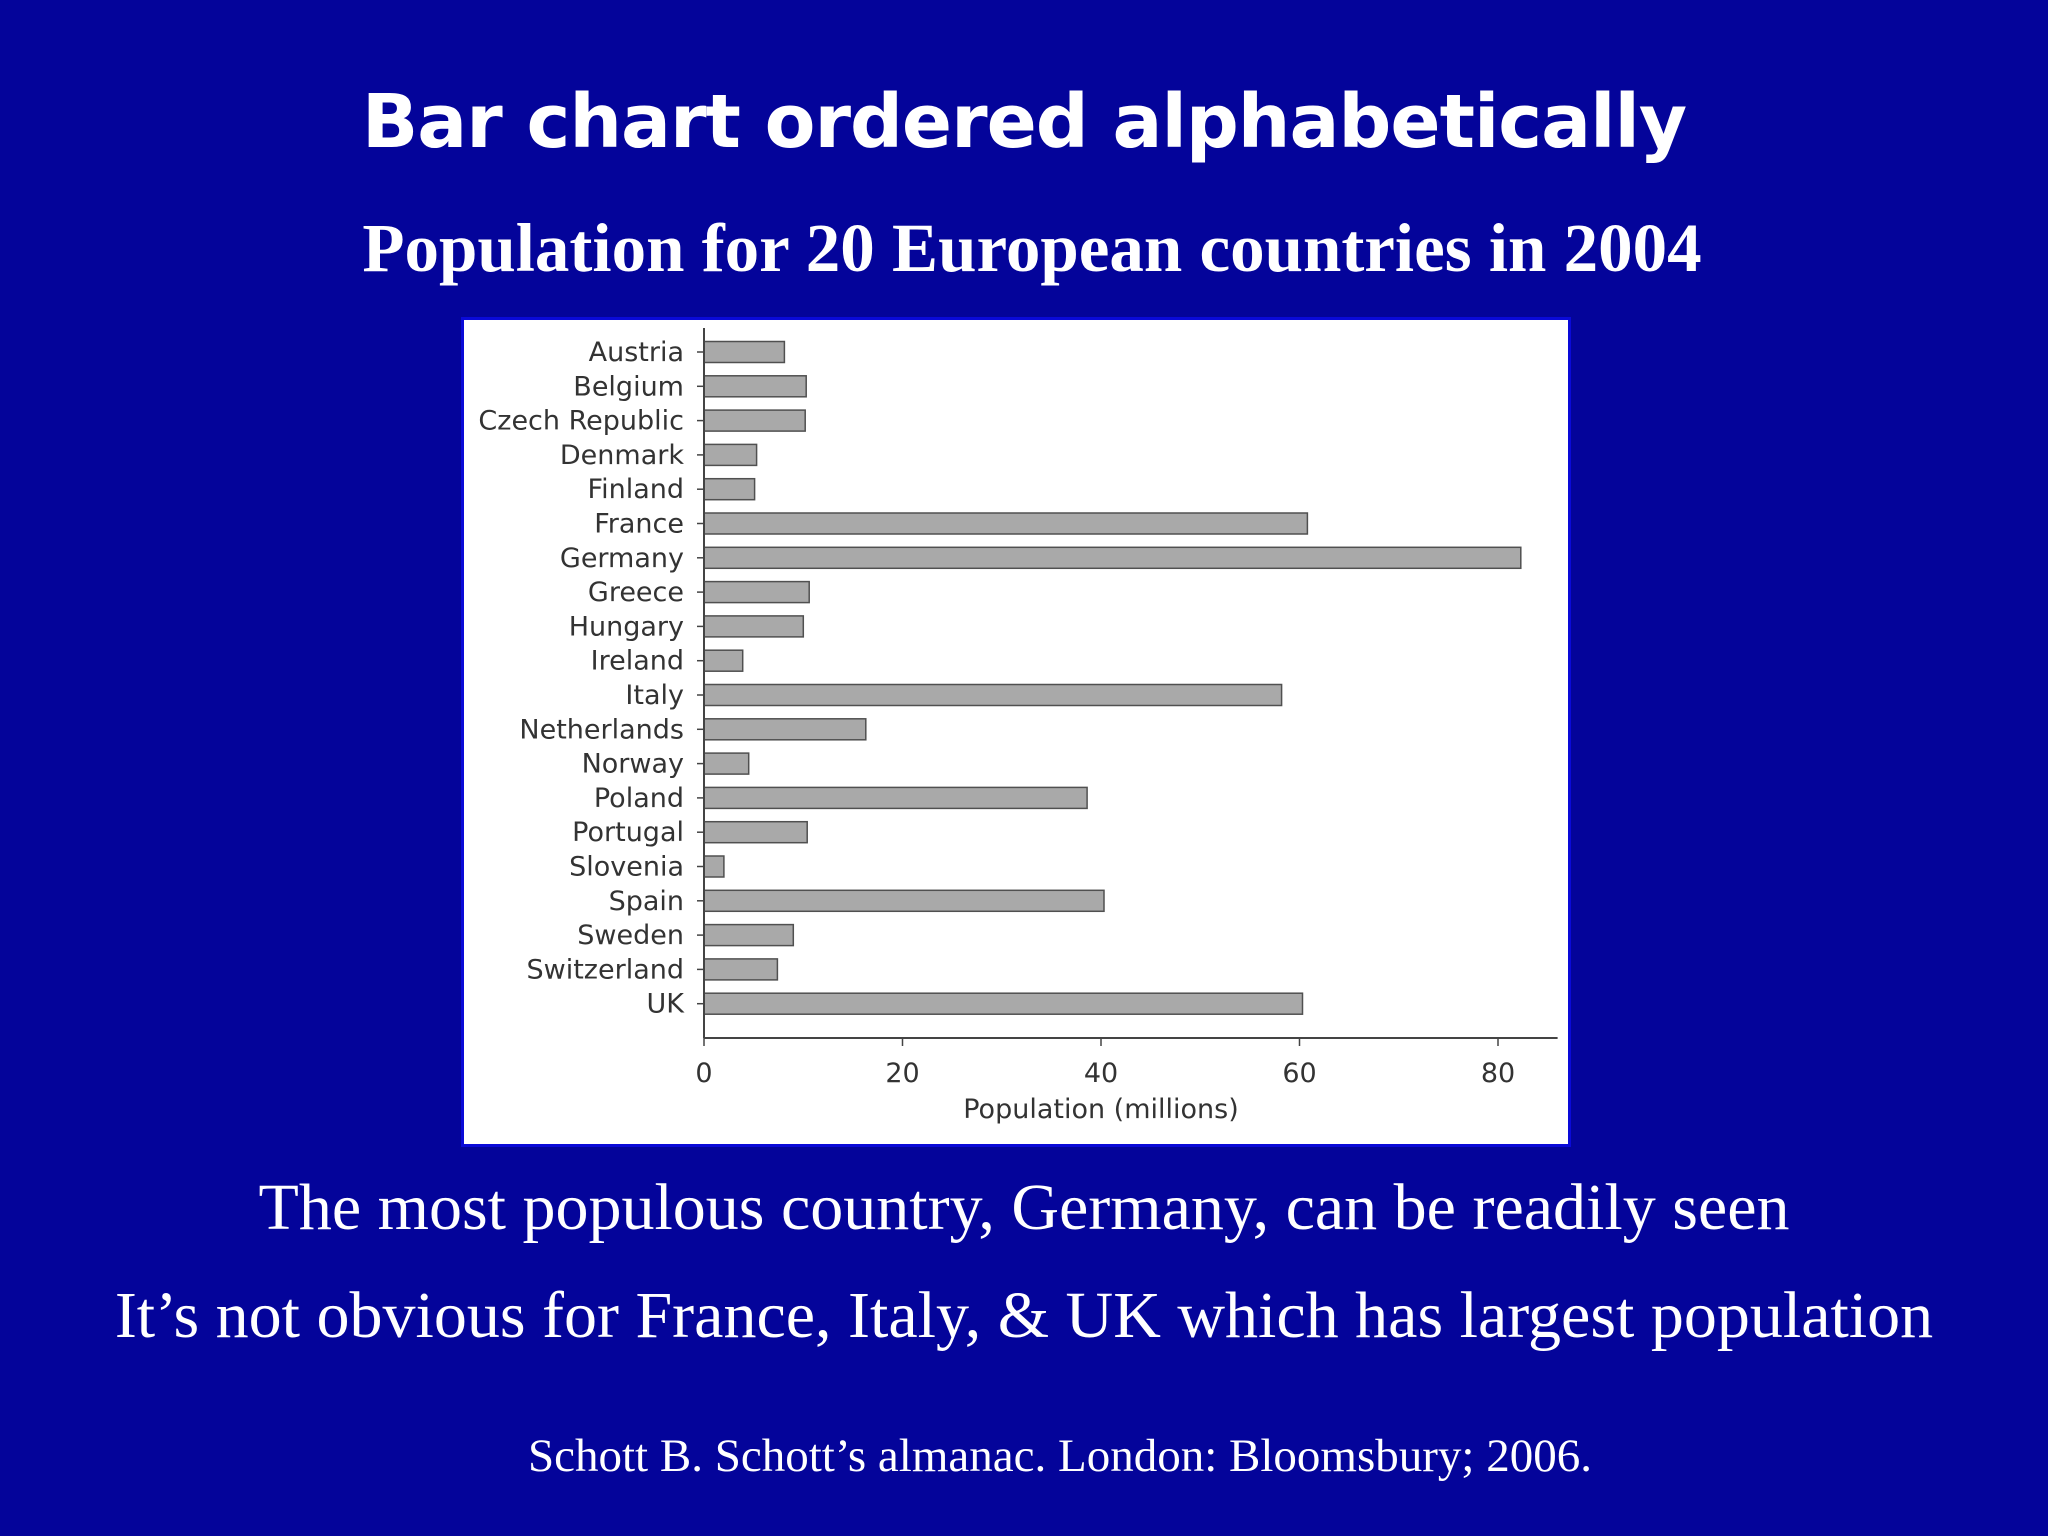 The height and width of the screenshot is (1536, 2048). I want to click on x-tick-label-80: 80, so click(1498, 1073).